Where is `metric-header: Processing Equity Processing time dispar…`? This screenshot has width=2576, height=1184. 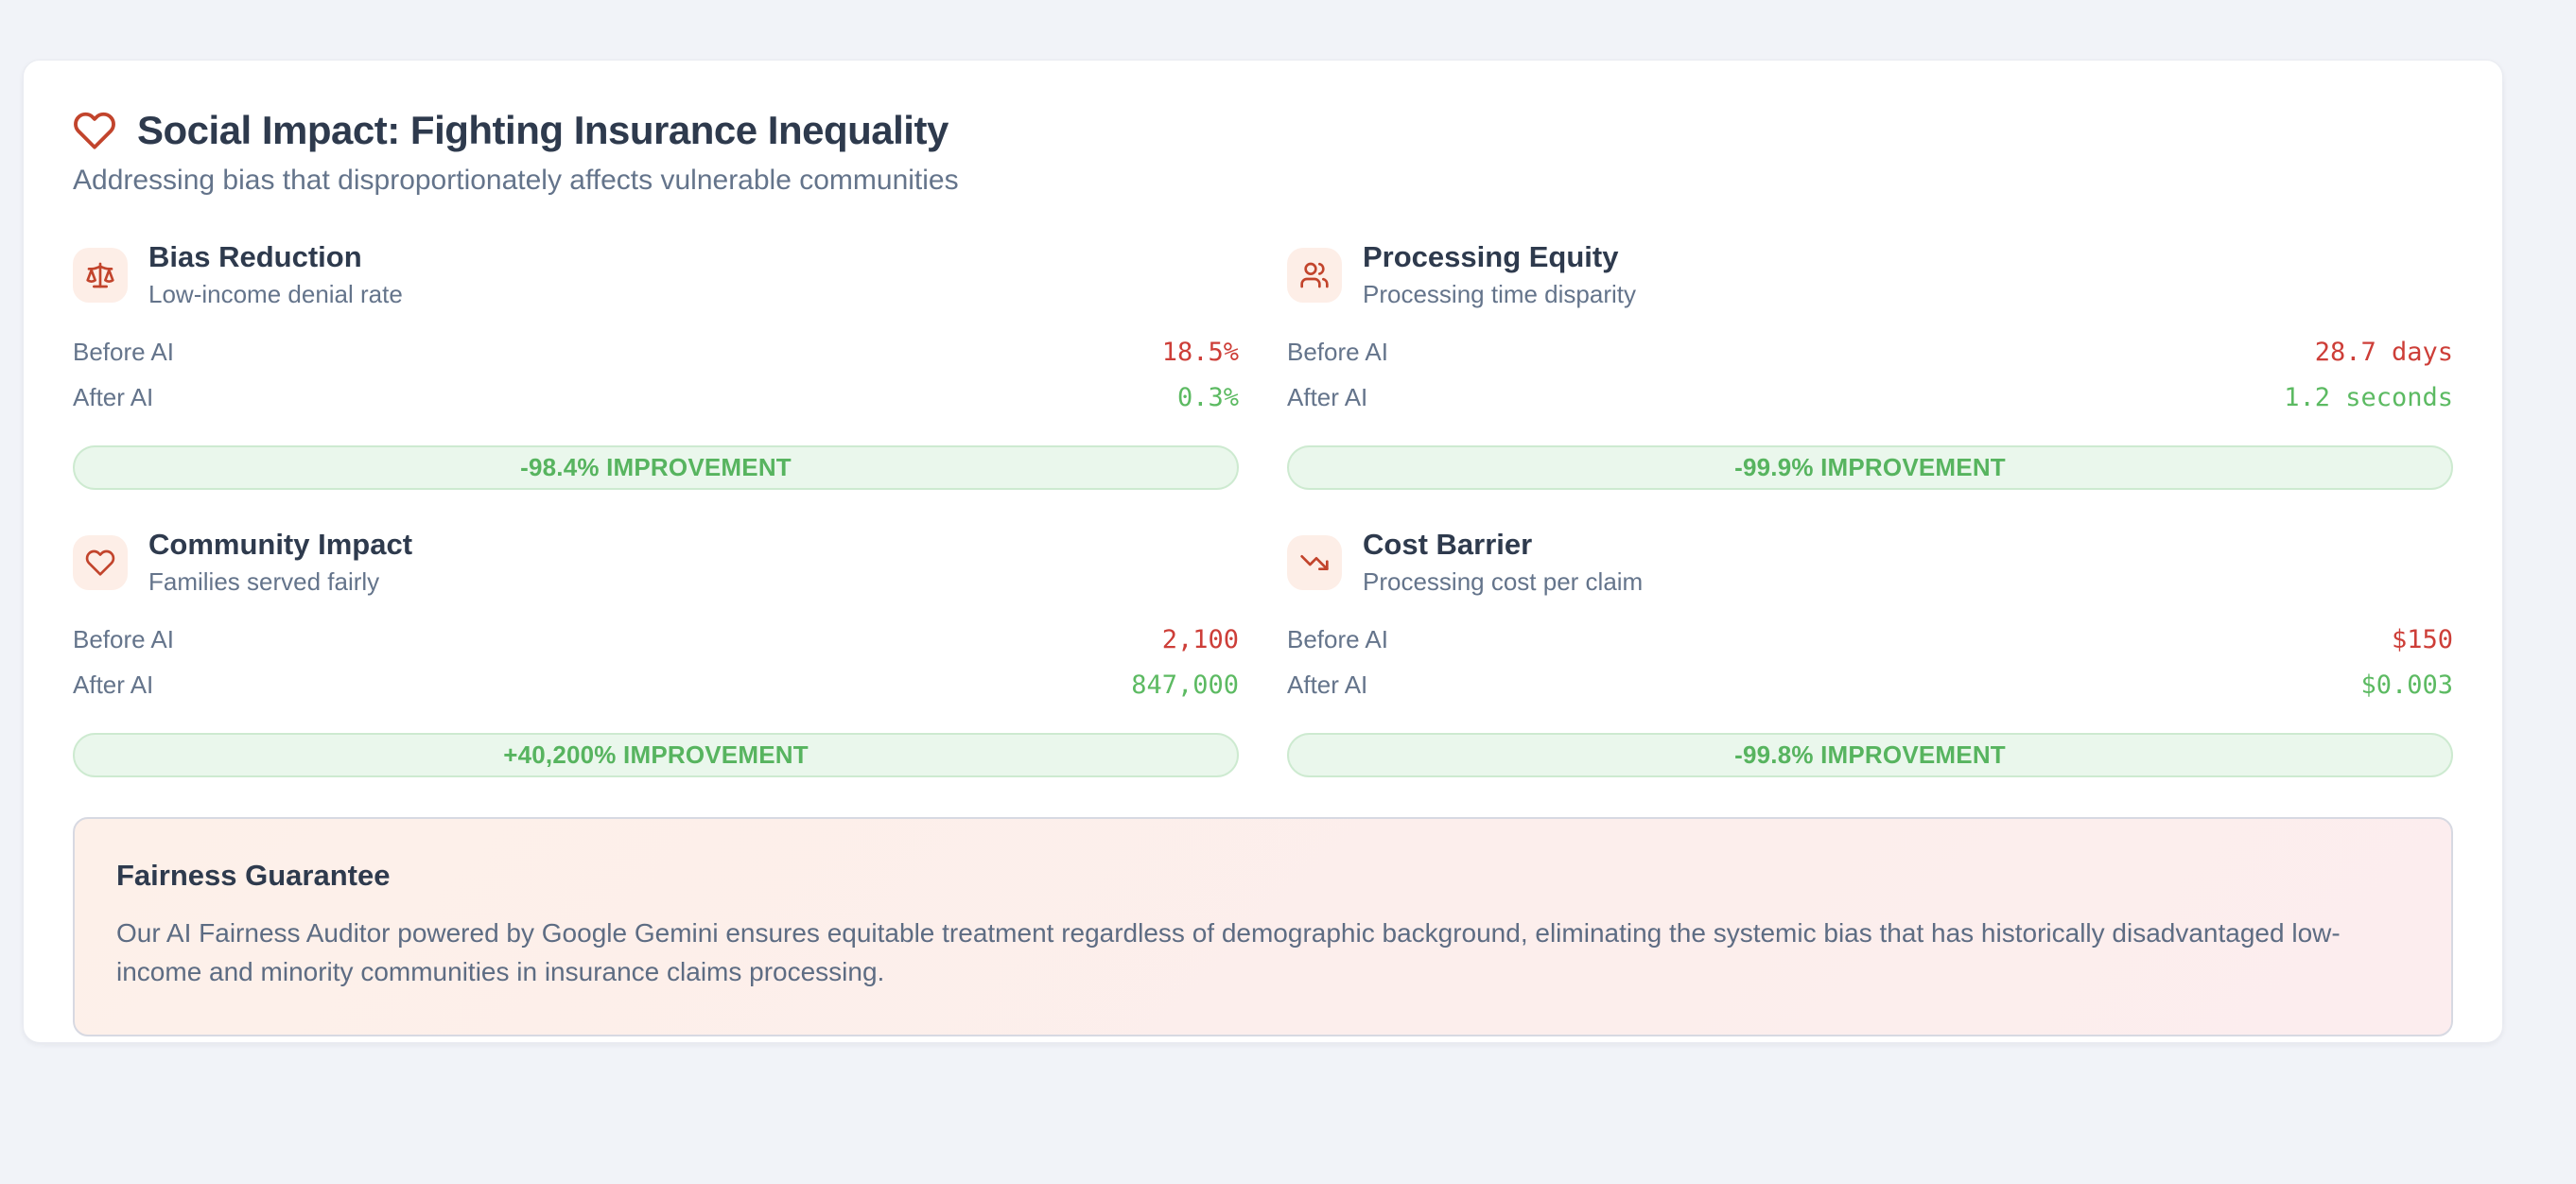 metric-header: Processing Equity Processing time dispar… is located at coordinates (1870, 274).